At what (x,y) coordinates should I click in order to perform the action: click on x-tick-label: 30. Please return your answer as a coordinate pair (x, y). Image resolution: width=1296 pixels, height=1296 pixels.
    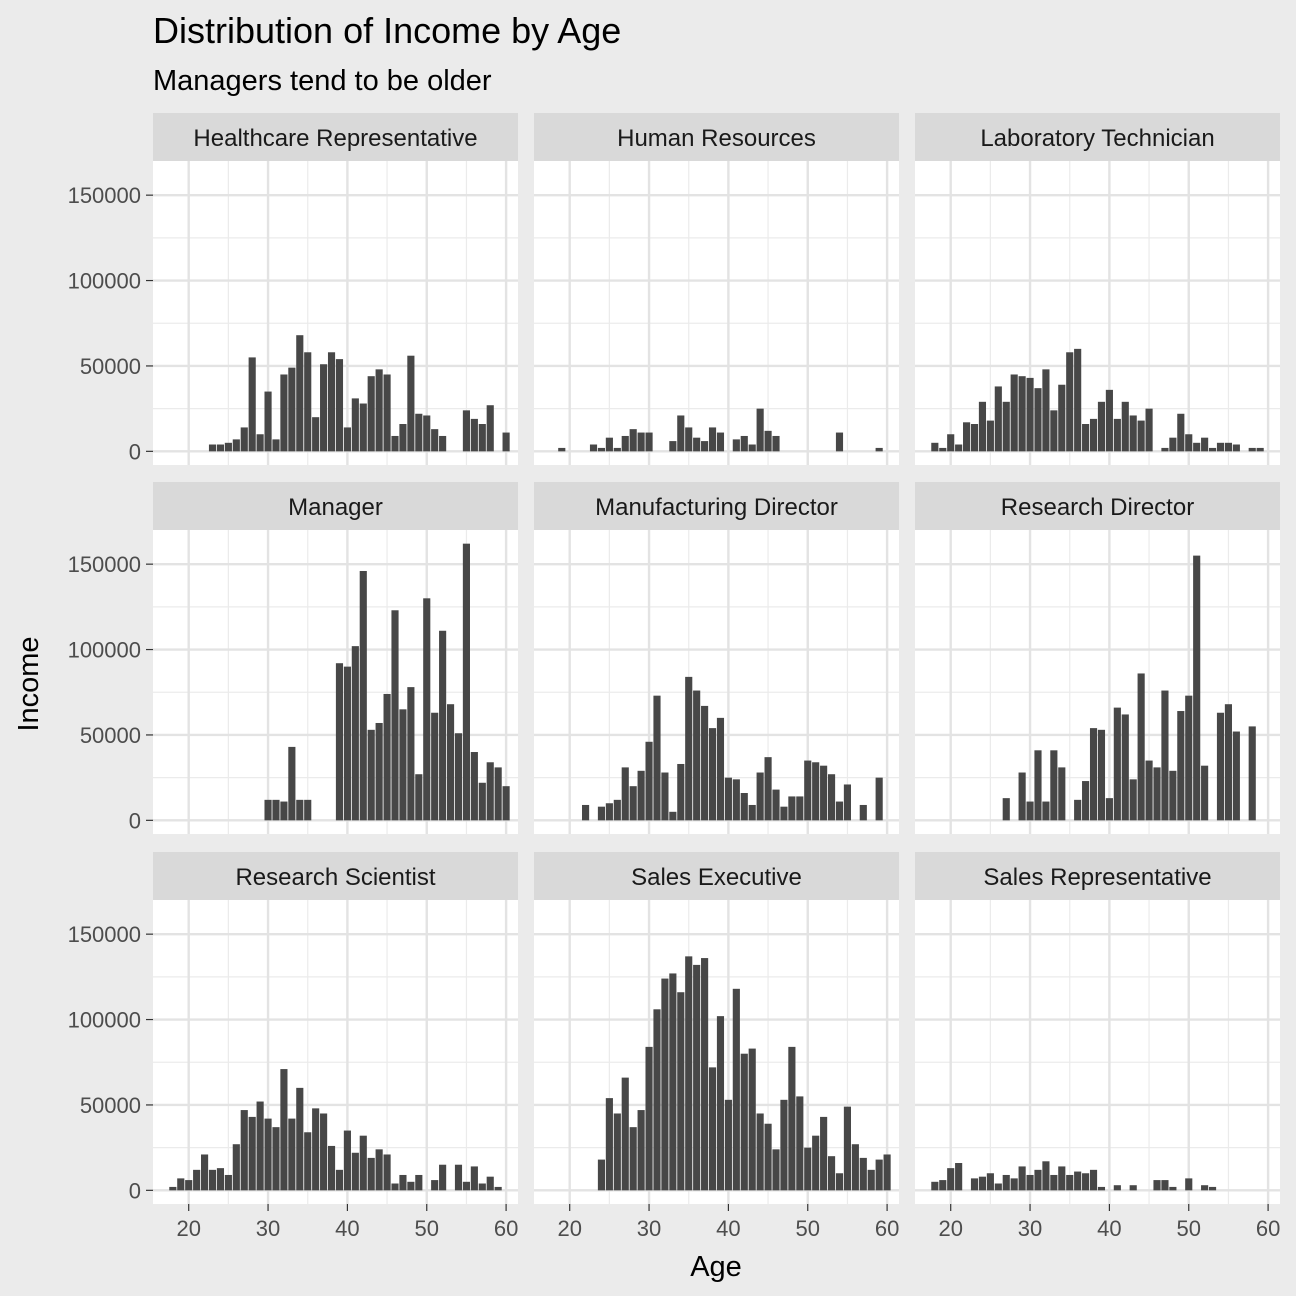
    Looking at the image, I should click on (268, 1228).